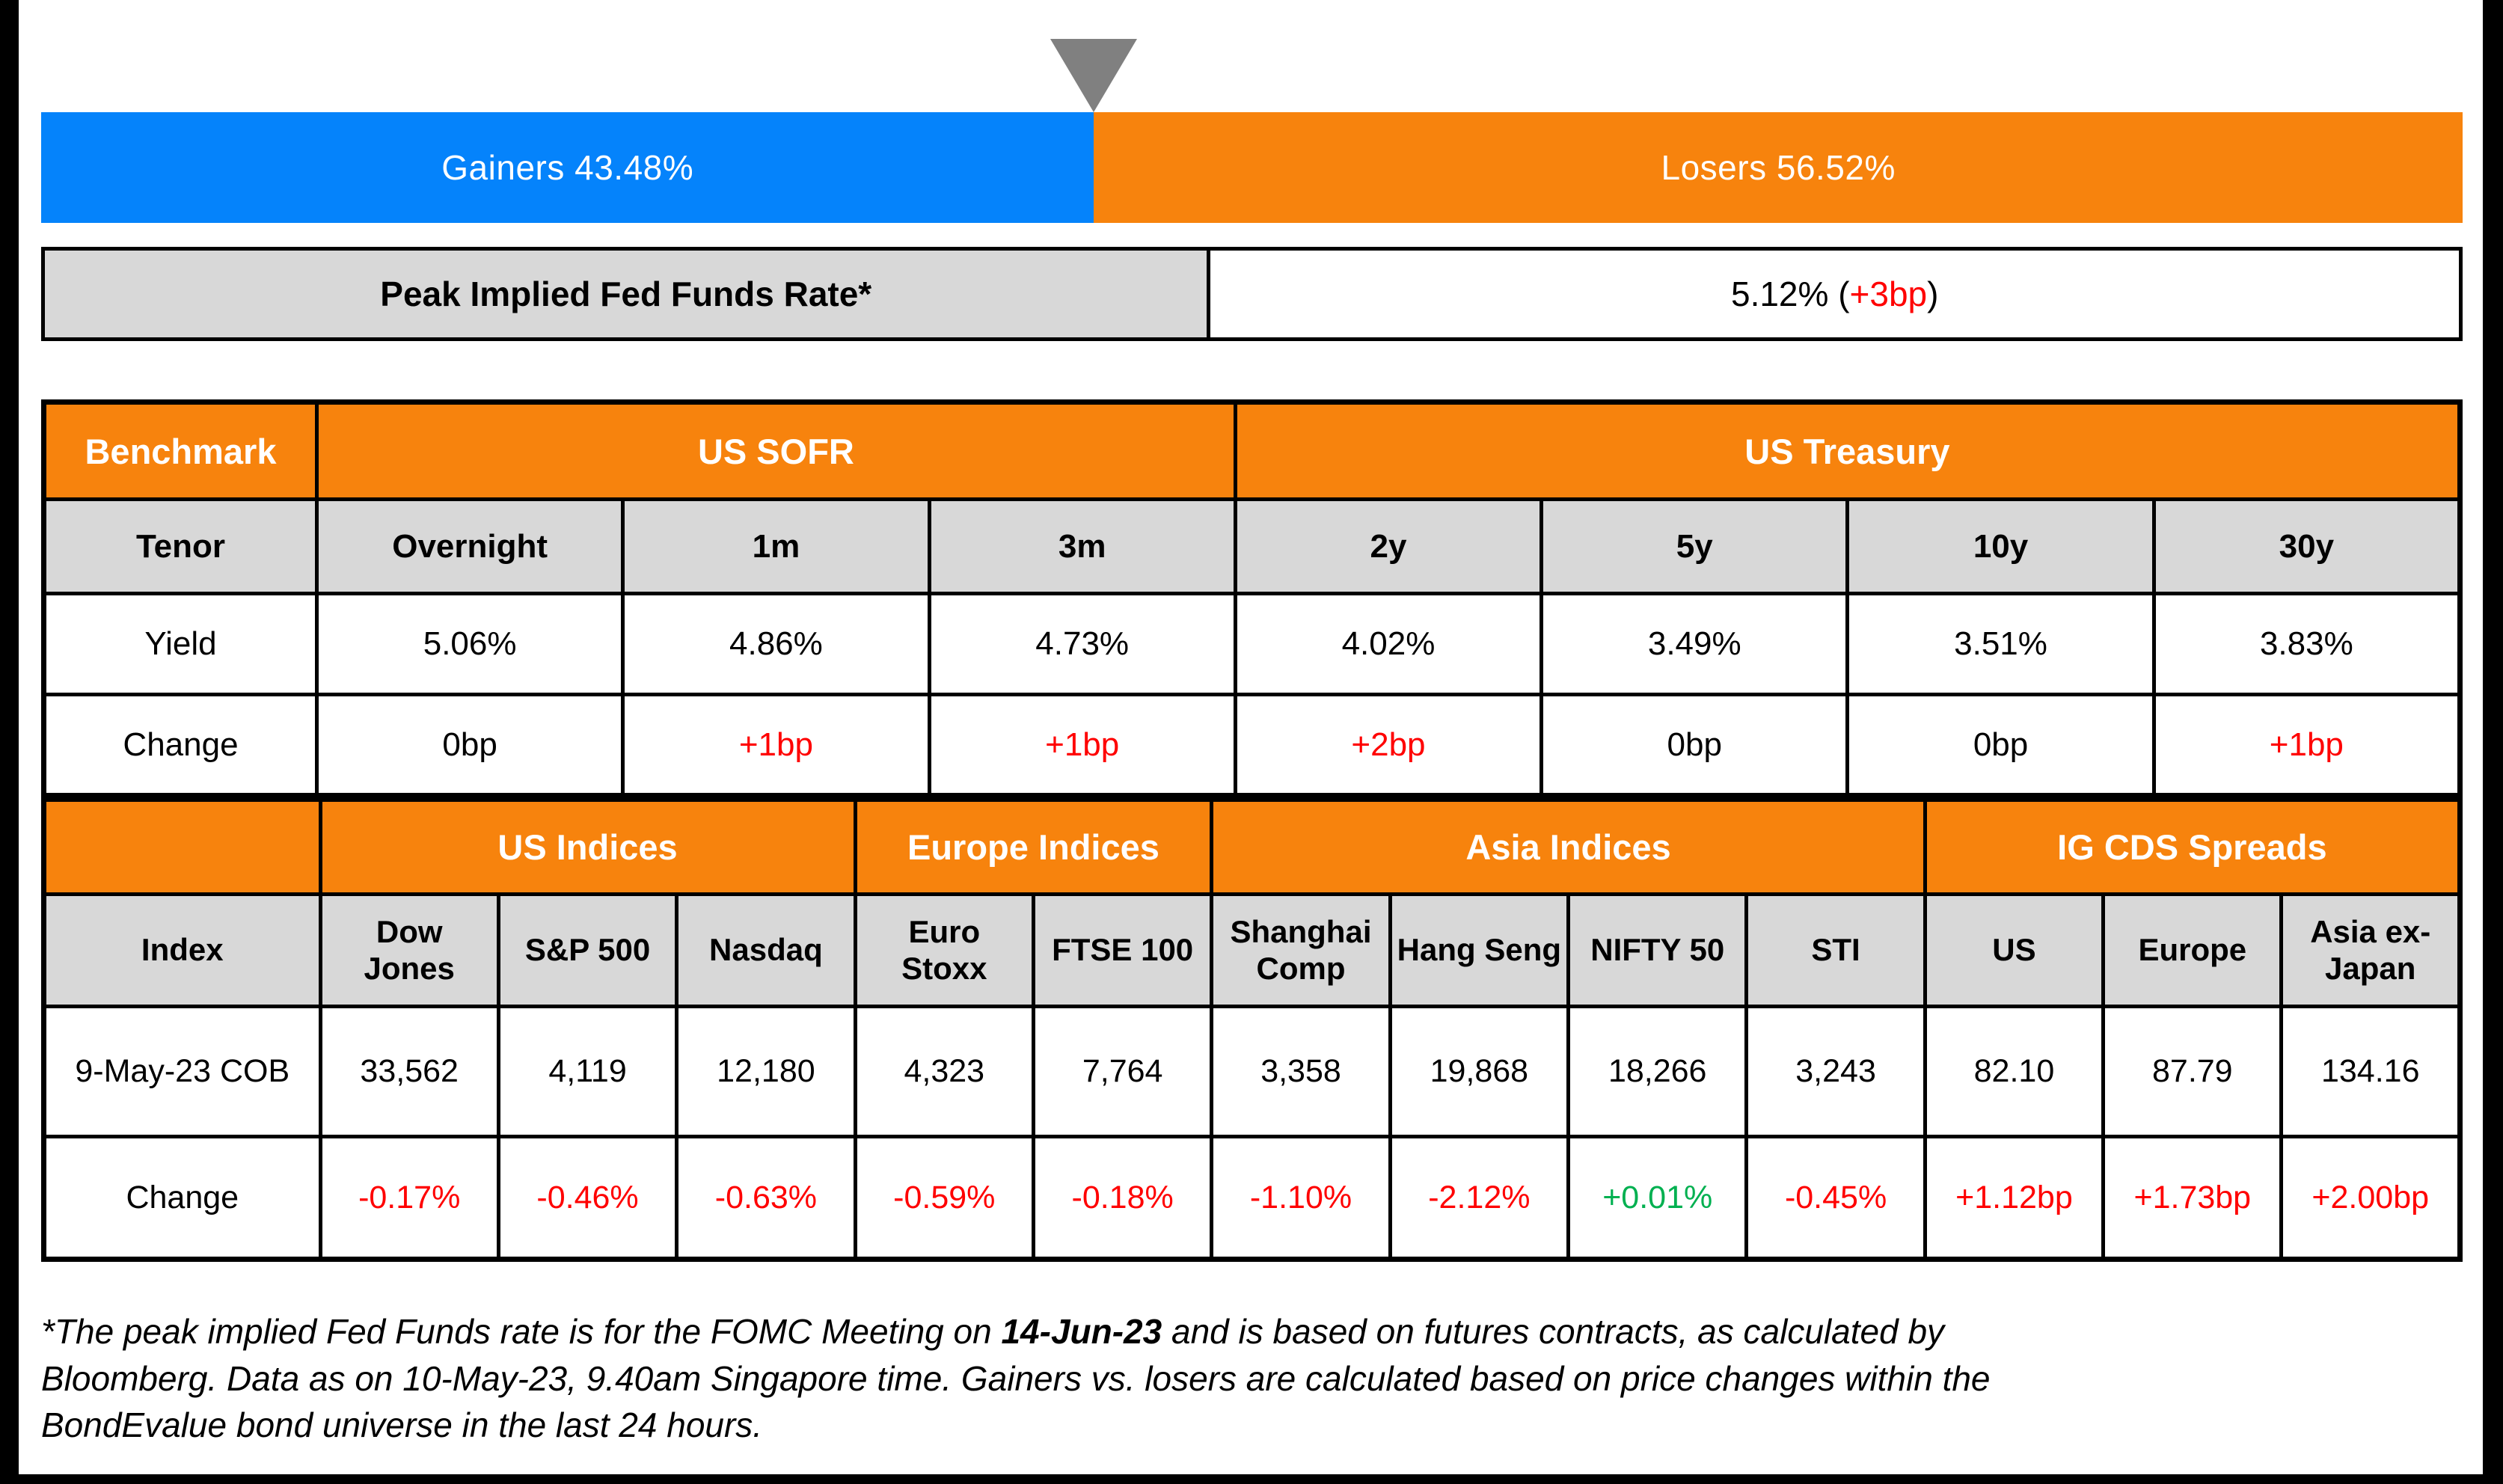 The width and height of the screenshot is (2503, 1484). Describe the element at coordinates (2193, 1071) in the screenshot. I see `value-cell: 87.79` at that location.